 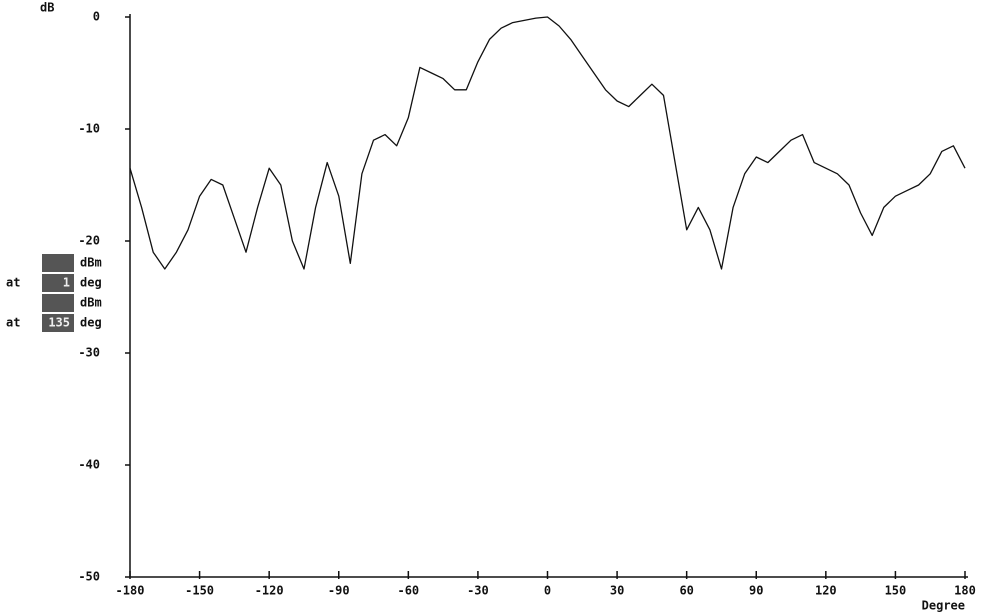 What do you see at coordinates (47, 8) in the screenshot?
I see `y-axis-label: dB` at bounding box center [47, 8].